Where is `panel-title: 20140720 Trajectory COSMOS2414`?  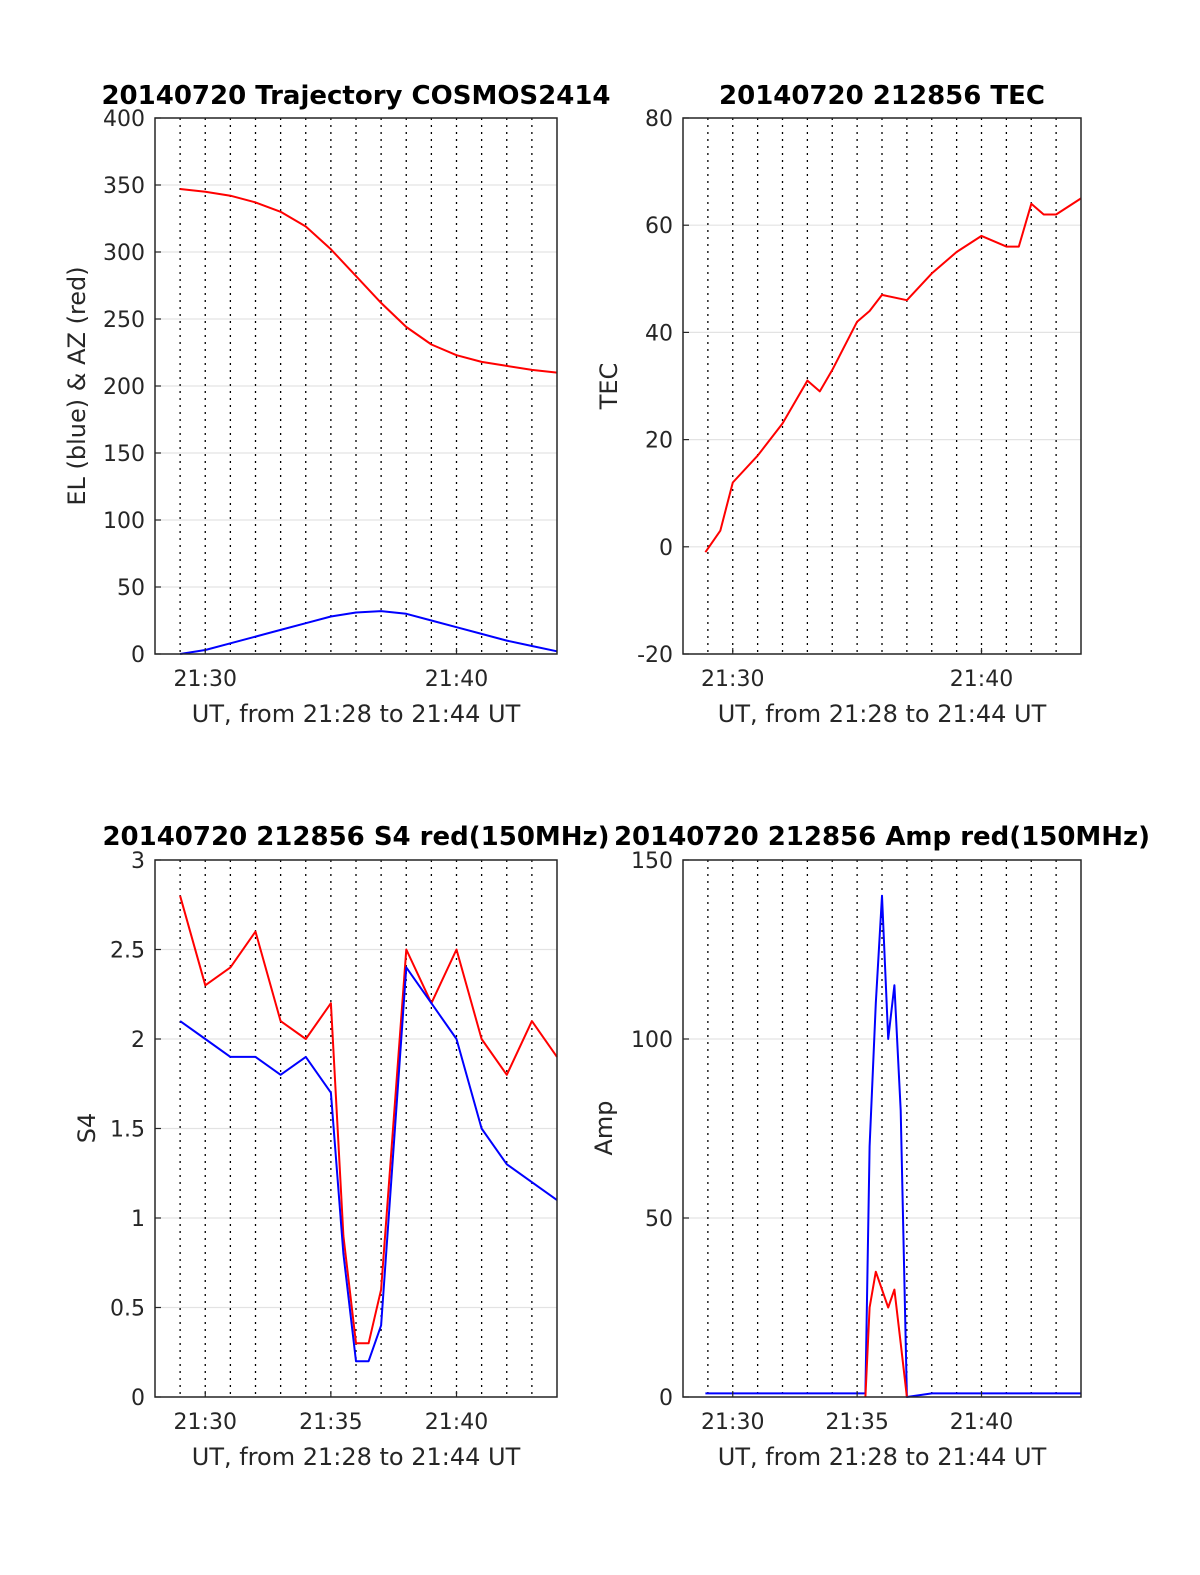
panel-title: 20140720 Trajectory COSMOS2414 is located at coordinates (355, 96).